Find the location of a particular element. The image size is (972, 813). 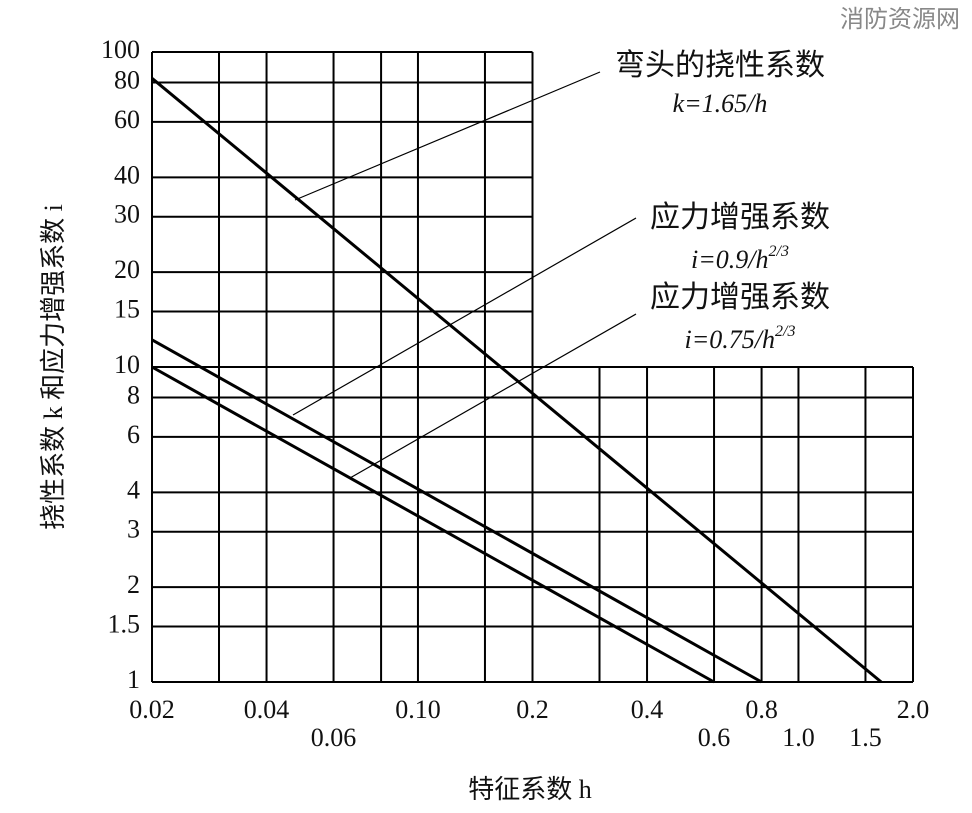

y-tick-label: 60 is located at coordinates (127, 119).